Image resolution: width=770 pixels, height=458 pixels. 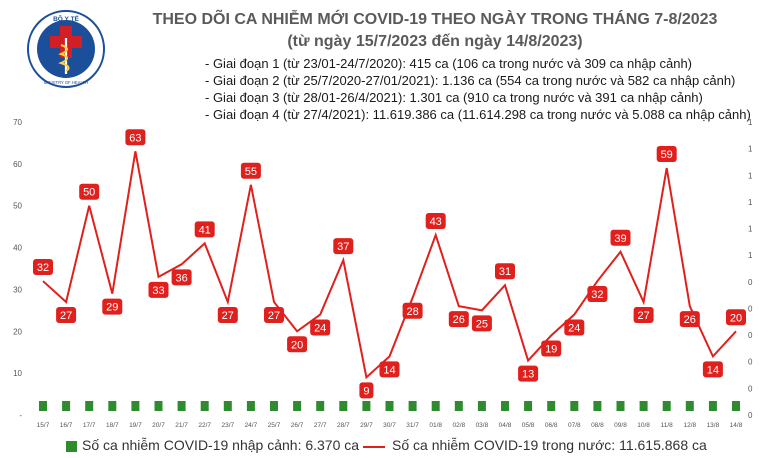 What do you see at coordinates (736, 425) in the screenshot?
I see `x-axis-tick-label: 14/8` at bounding box center [736, 425].